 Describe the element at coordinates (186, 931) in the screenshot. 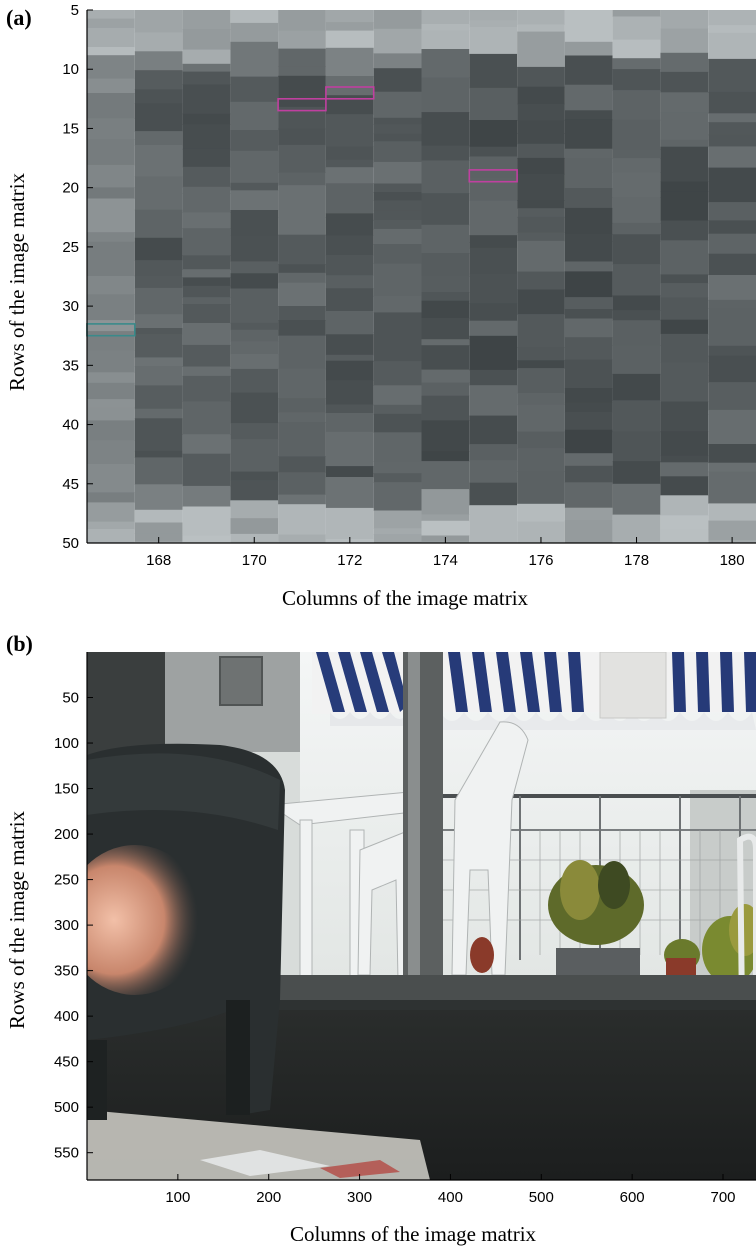

I see `armchair` at that location.